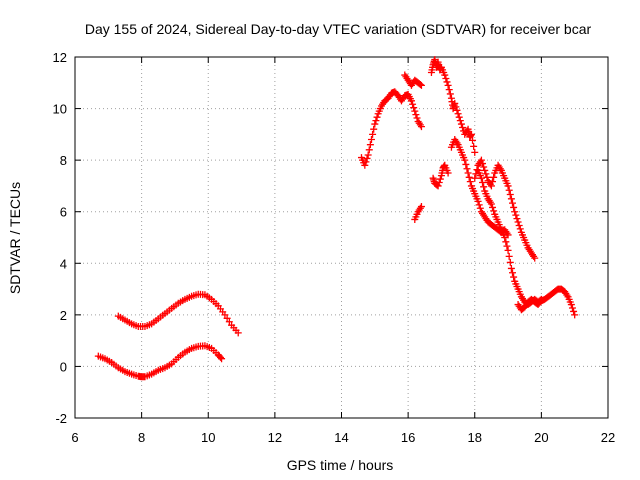 This screenshot has height=480, width=640. Describe the element at coordinates (60, 109) in the screenshot. I see `y-tick-label: 10` at that location.